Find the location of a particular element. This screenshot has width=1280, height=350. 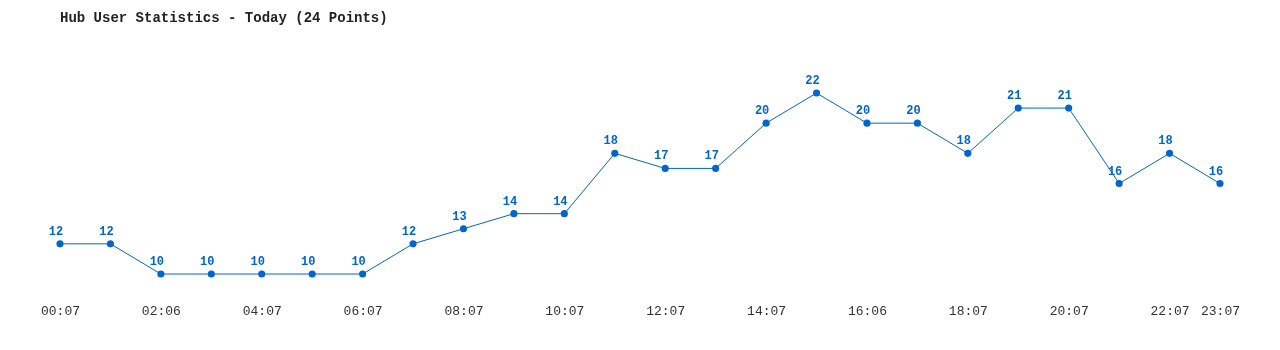

x-tick-label: 10:07 is located at coordinates (565, 312).